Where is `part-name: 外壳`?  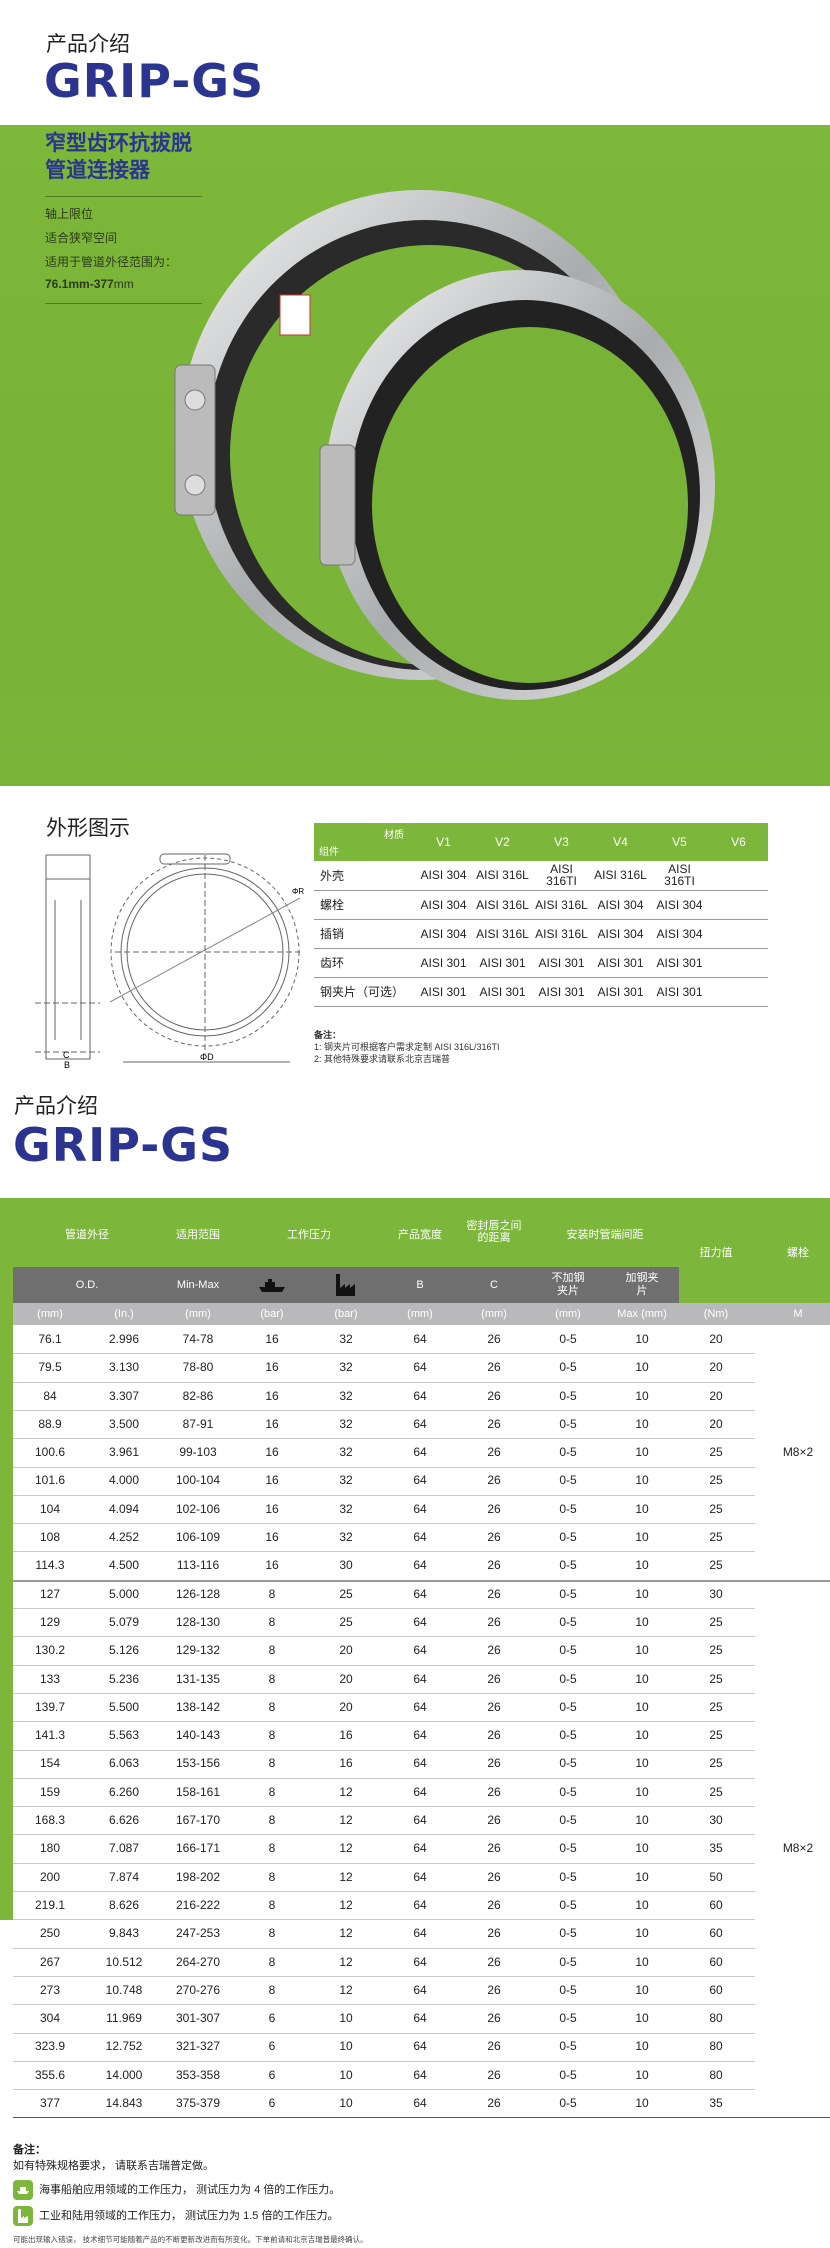 part-name: 外壳 is located at coordinates (364, 876).